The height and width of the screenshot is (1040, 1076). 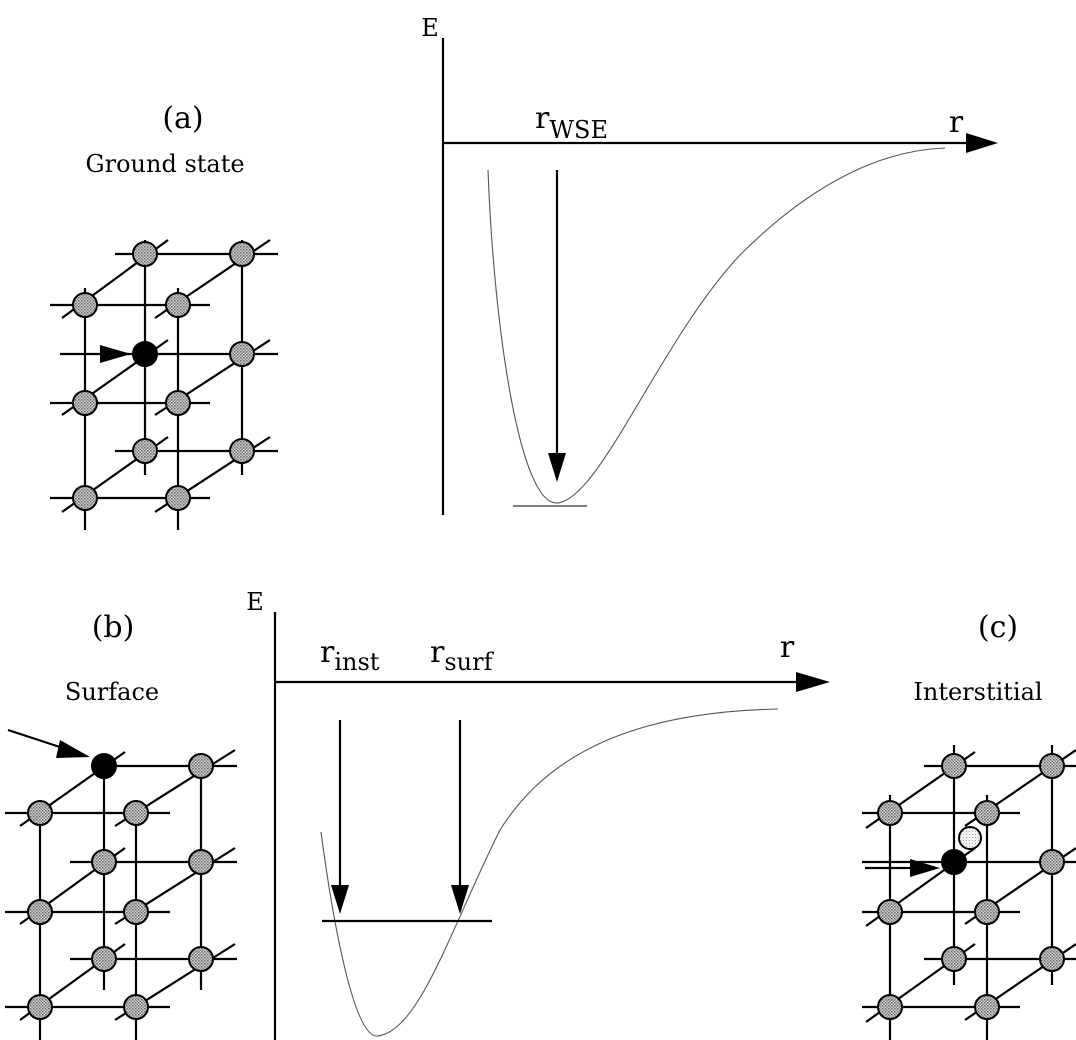 What do you see at coordinates (902, 868) in the screenshot?
I see `arrow-c-icon` at bounding box center [902, 868].